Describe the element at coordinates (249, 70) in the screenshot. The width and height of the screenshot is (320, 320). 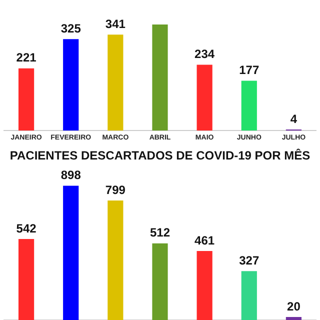
I see `data-label: 177` at that location.